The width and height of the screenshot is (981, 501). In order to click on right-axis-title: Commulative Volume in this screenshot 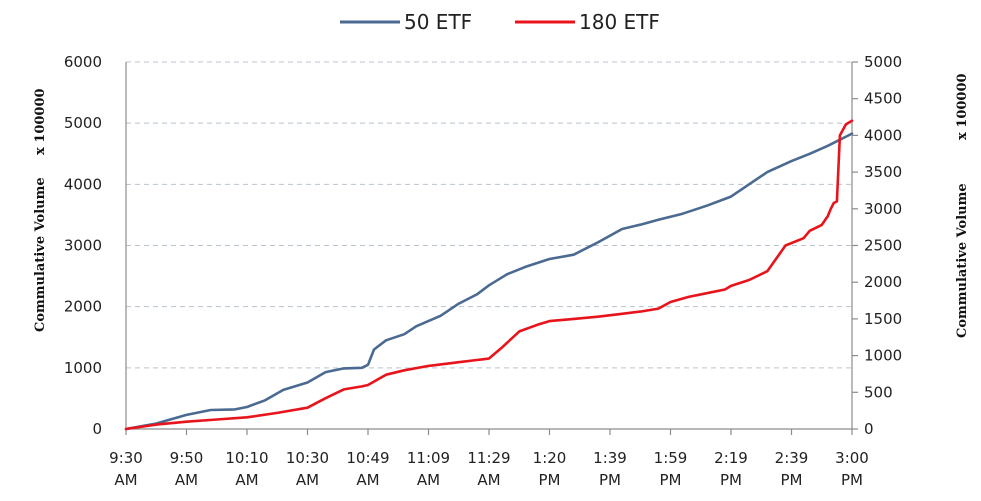, I will do `click(962, 260)`.